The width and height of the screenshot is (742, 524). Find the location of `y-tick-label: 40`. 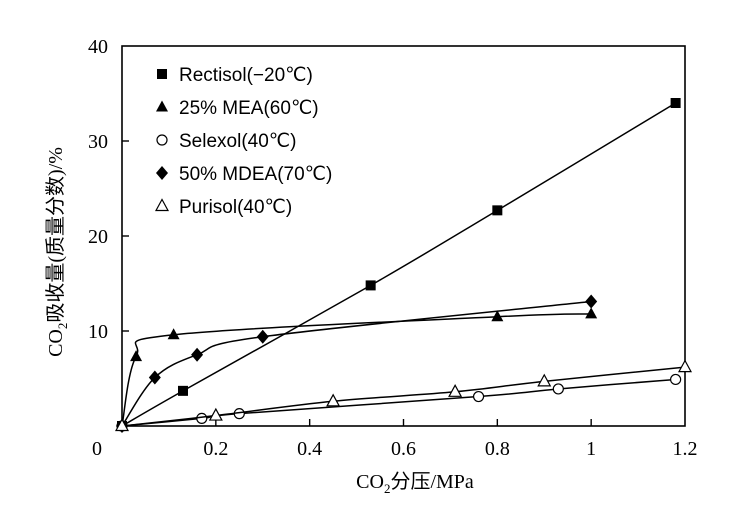

y-tick-label: 40 is located at coordinates (98, 47).